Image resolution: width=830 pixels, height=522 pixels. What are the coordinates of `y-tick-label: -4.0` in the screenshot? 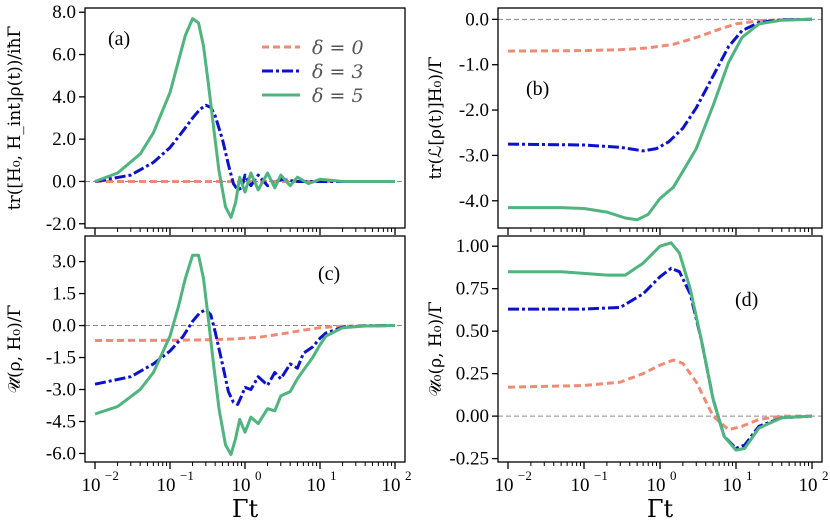 It's located at (474, 201).